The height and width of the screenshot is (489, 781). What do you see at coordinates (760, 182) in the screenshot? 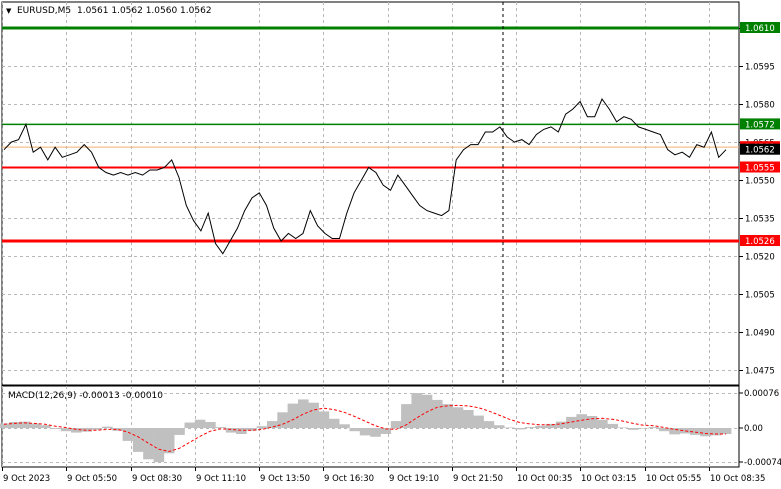
I see `price-tick-label: 1.0550` at bounding box center [760, 182].